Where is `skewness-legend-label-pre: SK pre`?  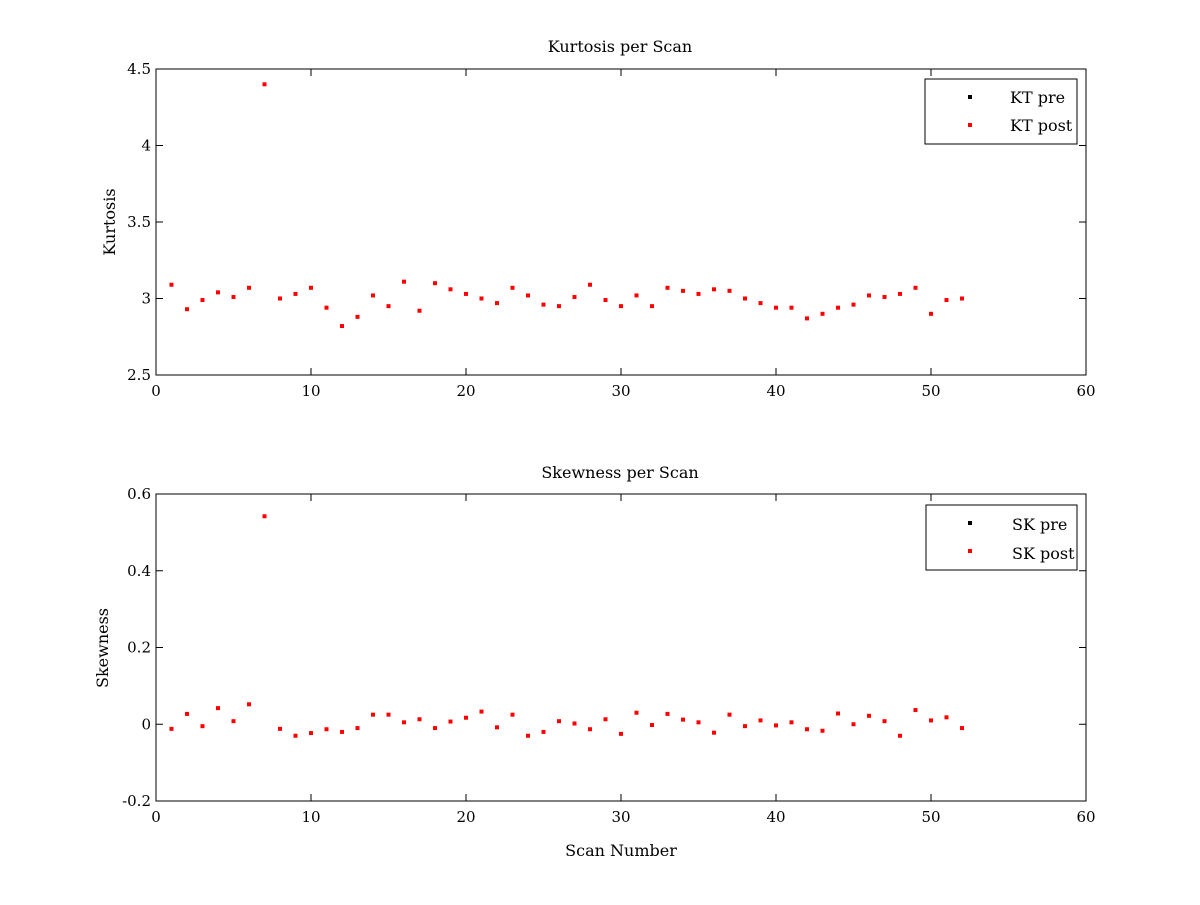 skewness-legend-label-pre: SK pre is located at coordinates (1039, 524).